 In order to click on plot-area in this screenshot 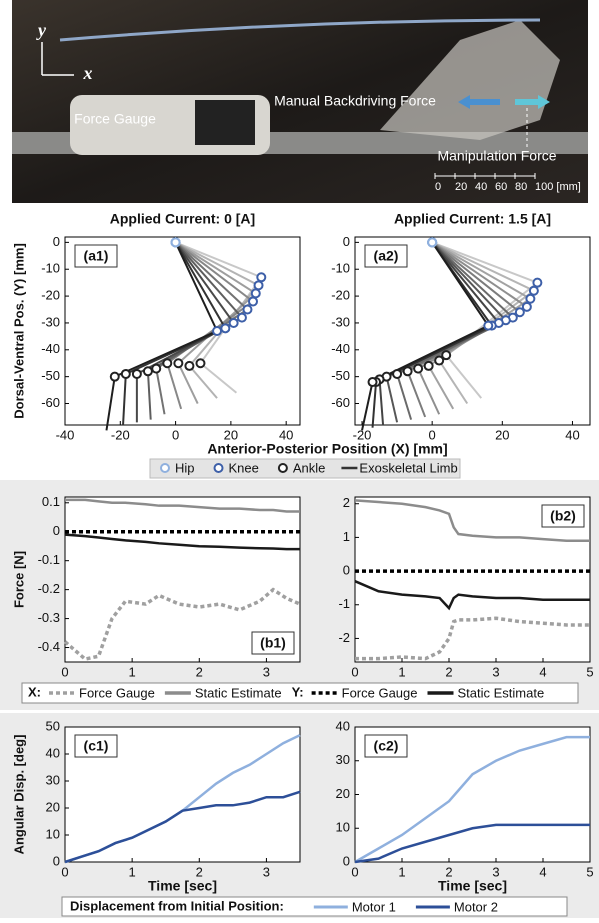, I will do `click(472, 331)`.